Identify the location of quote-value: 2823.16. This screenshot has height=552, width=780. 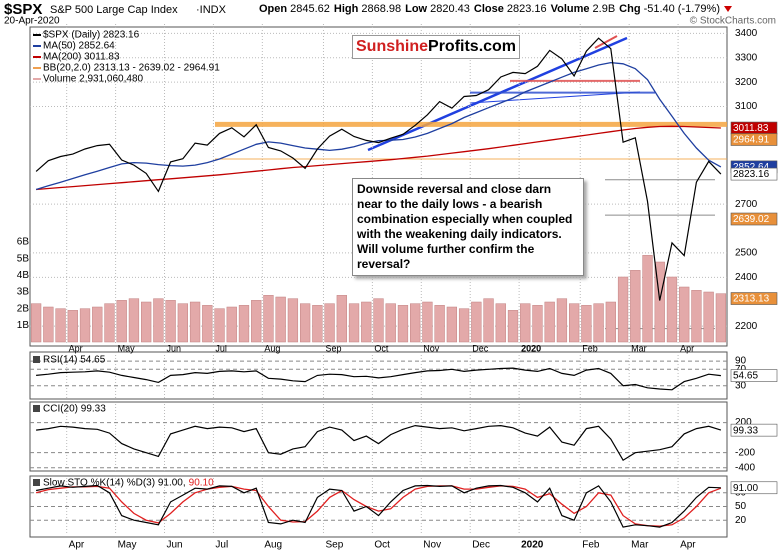
(526, 9).